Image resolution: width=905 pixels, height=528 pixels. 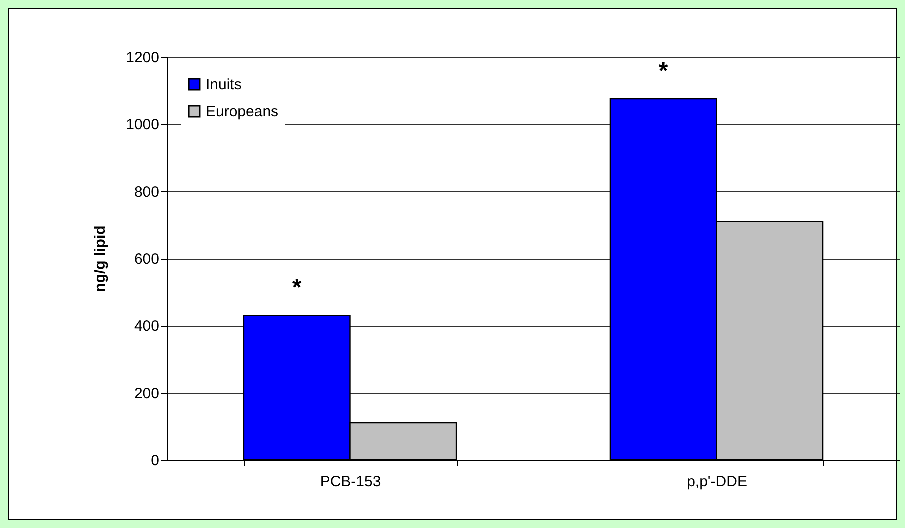 I want to click on y-tick-label: 600, so click(x=147, y=259).